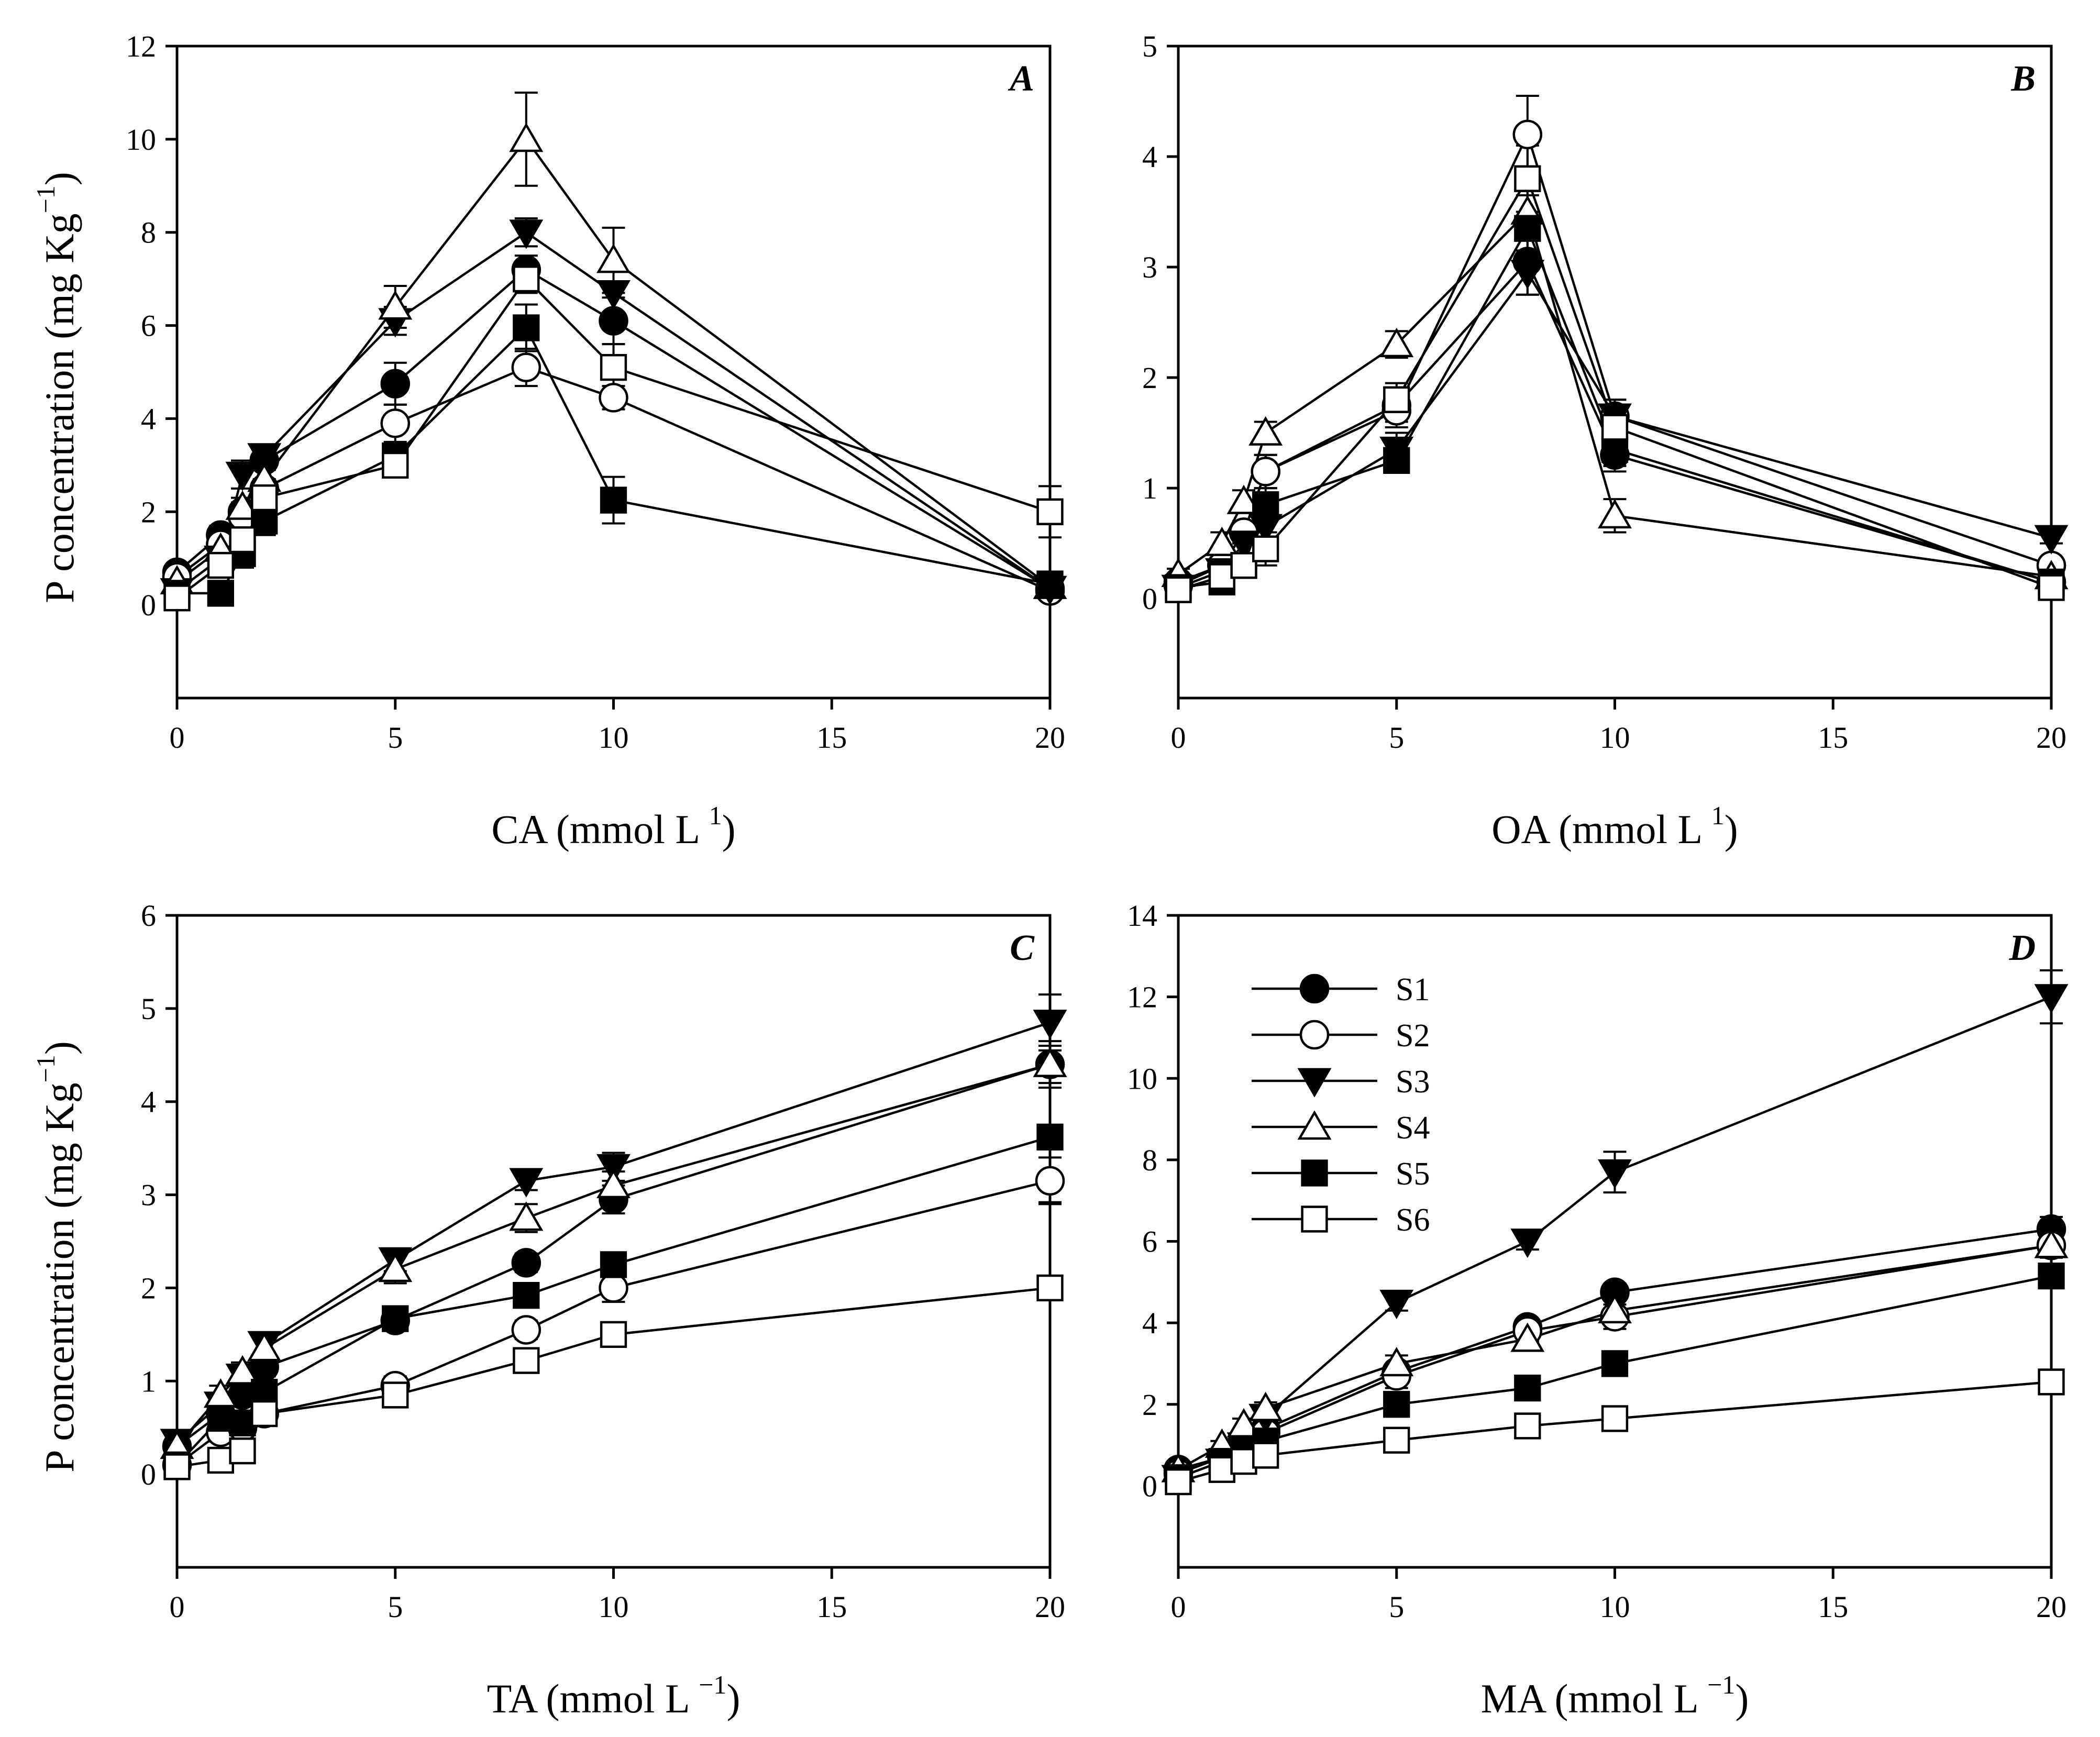  Describe the element at coordinates (149, 233) in the screenshot. I see `y-tick-label: 8` at that location.